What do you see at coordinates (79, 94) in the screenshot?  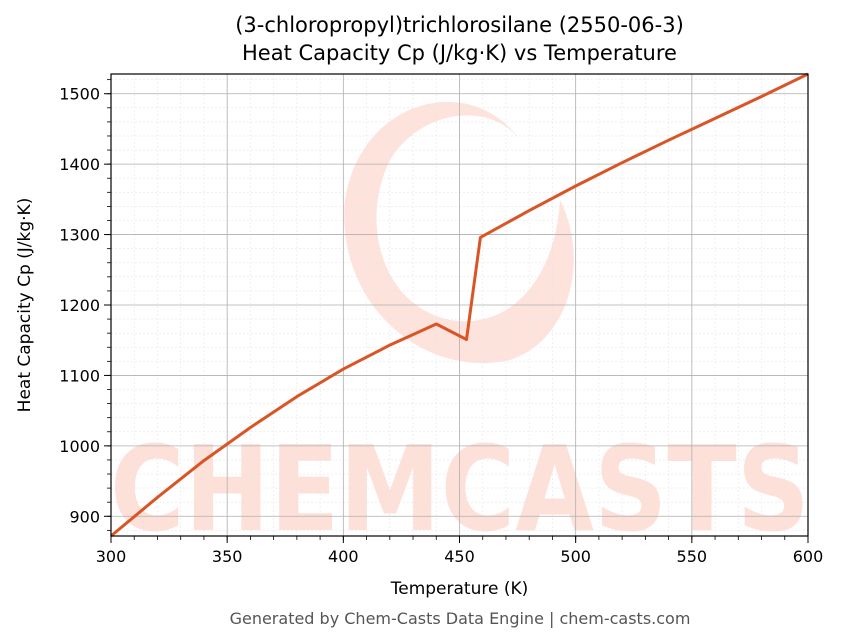 I see `y-tick-label: 1500` at bounding box center [79, 94].